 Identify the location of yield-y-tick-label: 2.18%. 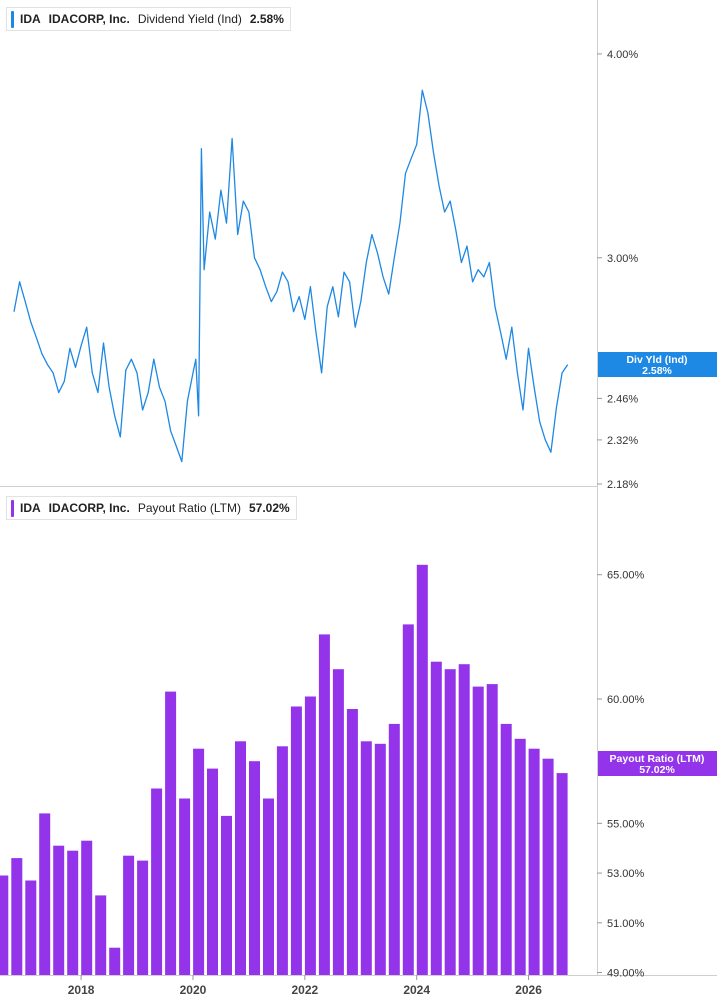
(622, 485).